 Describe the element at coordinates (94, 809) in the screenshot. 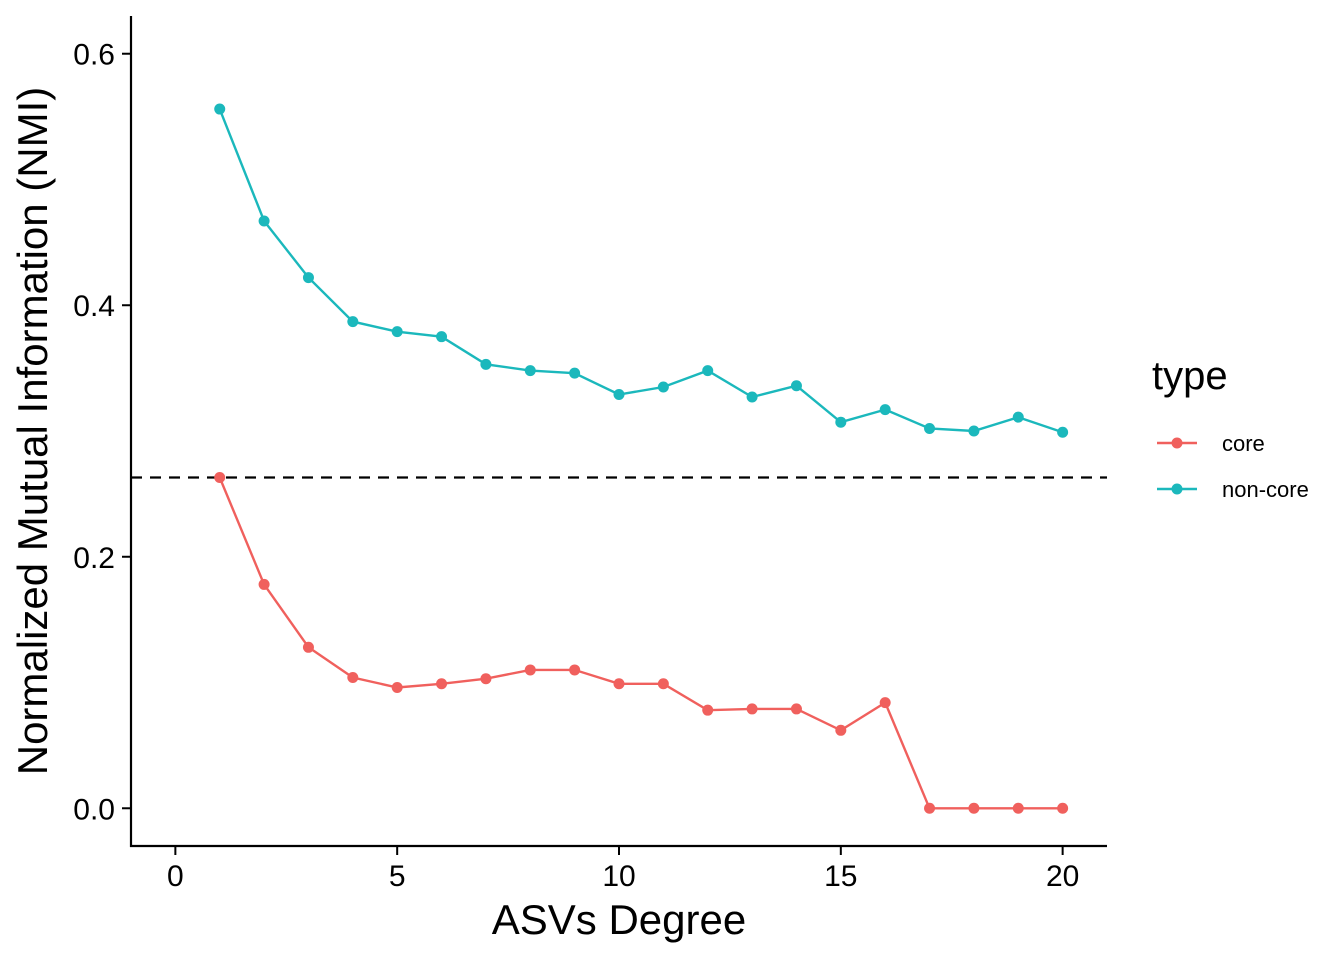

I see `y-tick-label: 0.0` at that location.